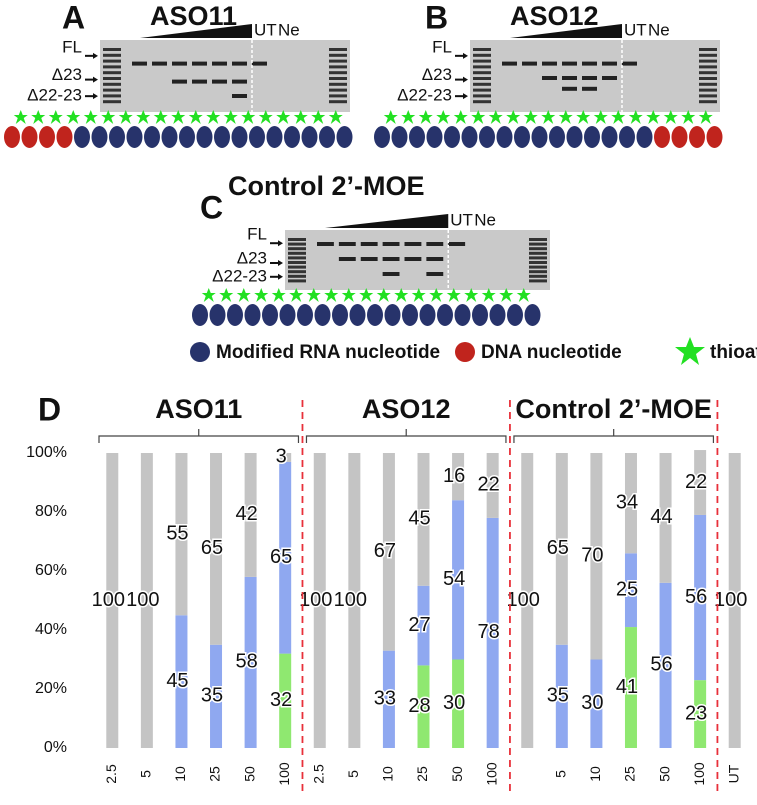 The width and height of the screenshot is (757, 805). I want to click on panel-label: C, so click(211, 207).